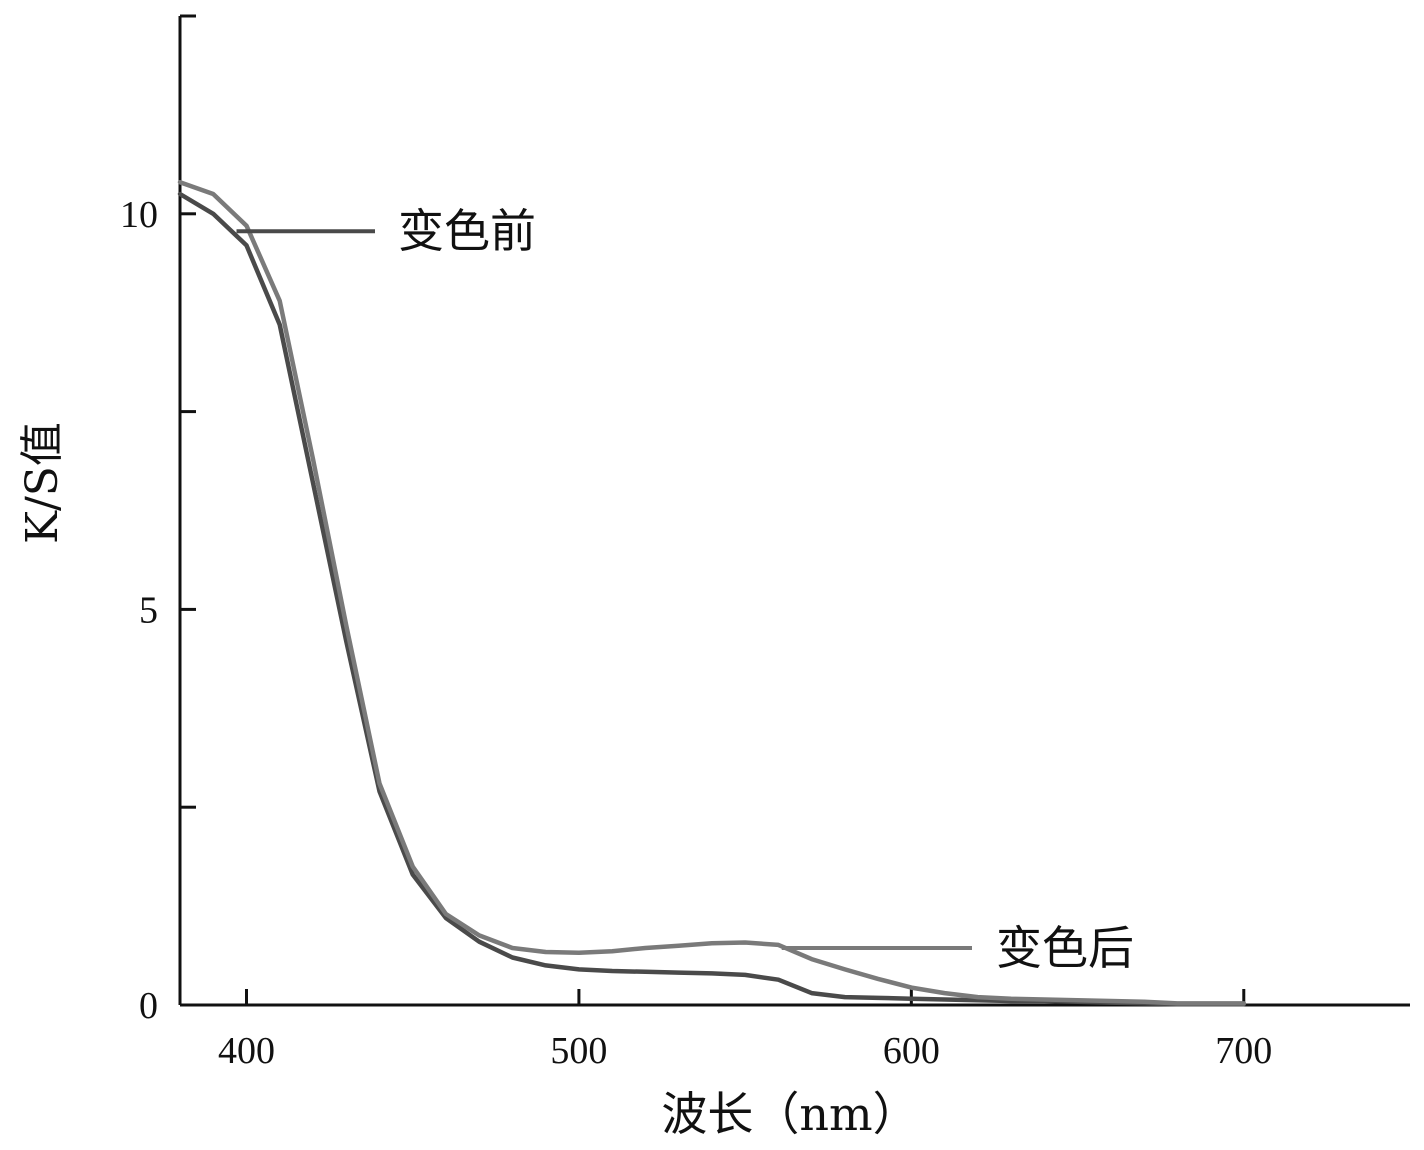 This screenshot has height=1150, width=1424. I want to click on y-tick-label: 10, so click(139, 215).